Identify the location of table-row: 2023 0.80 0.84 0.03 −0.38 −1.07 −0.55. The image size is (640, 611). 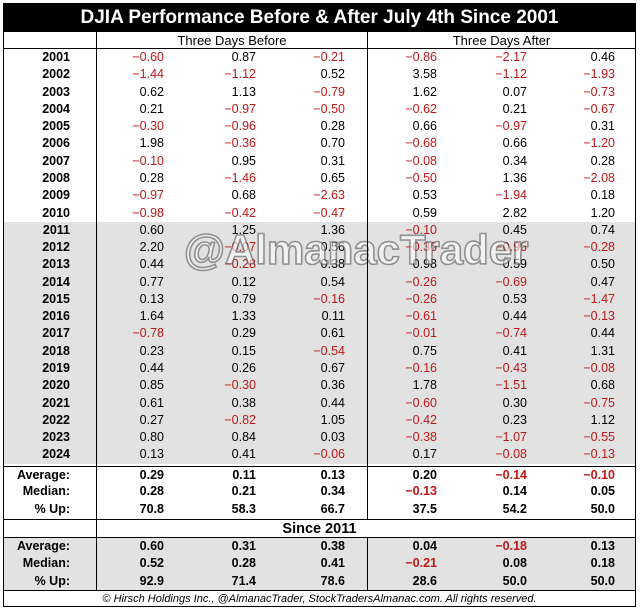
(319, 438).